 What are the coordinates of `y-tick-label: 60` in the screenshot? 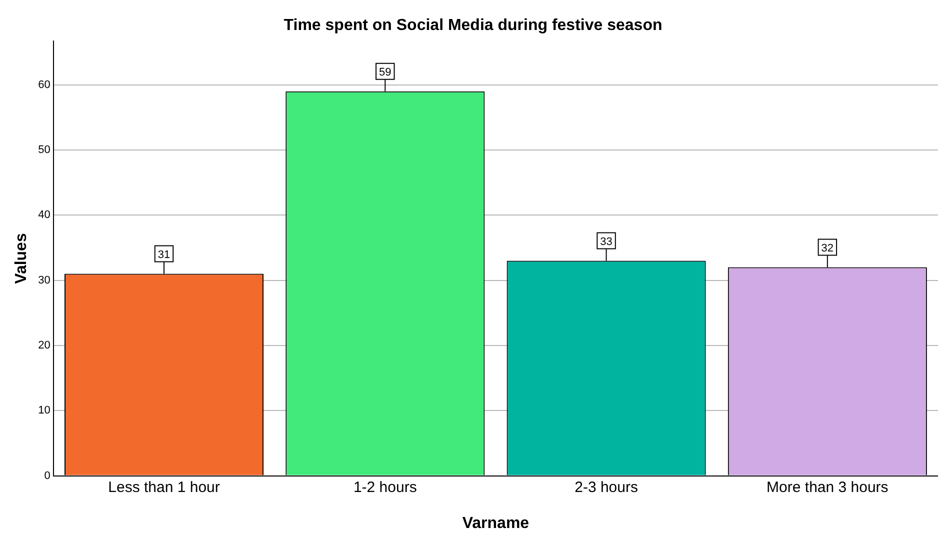 It's located at (44, 84).